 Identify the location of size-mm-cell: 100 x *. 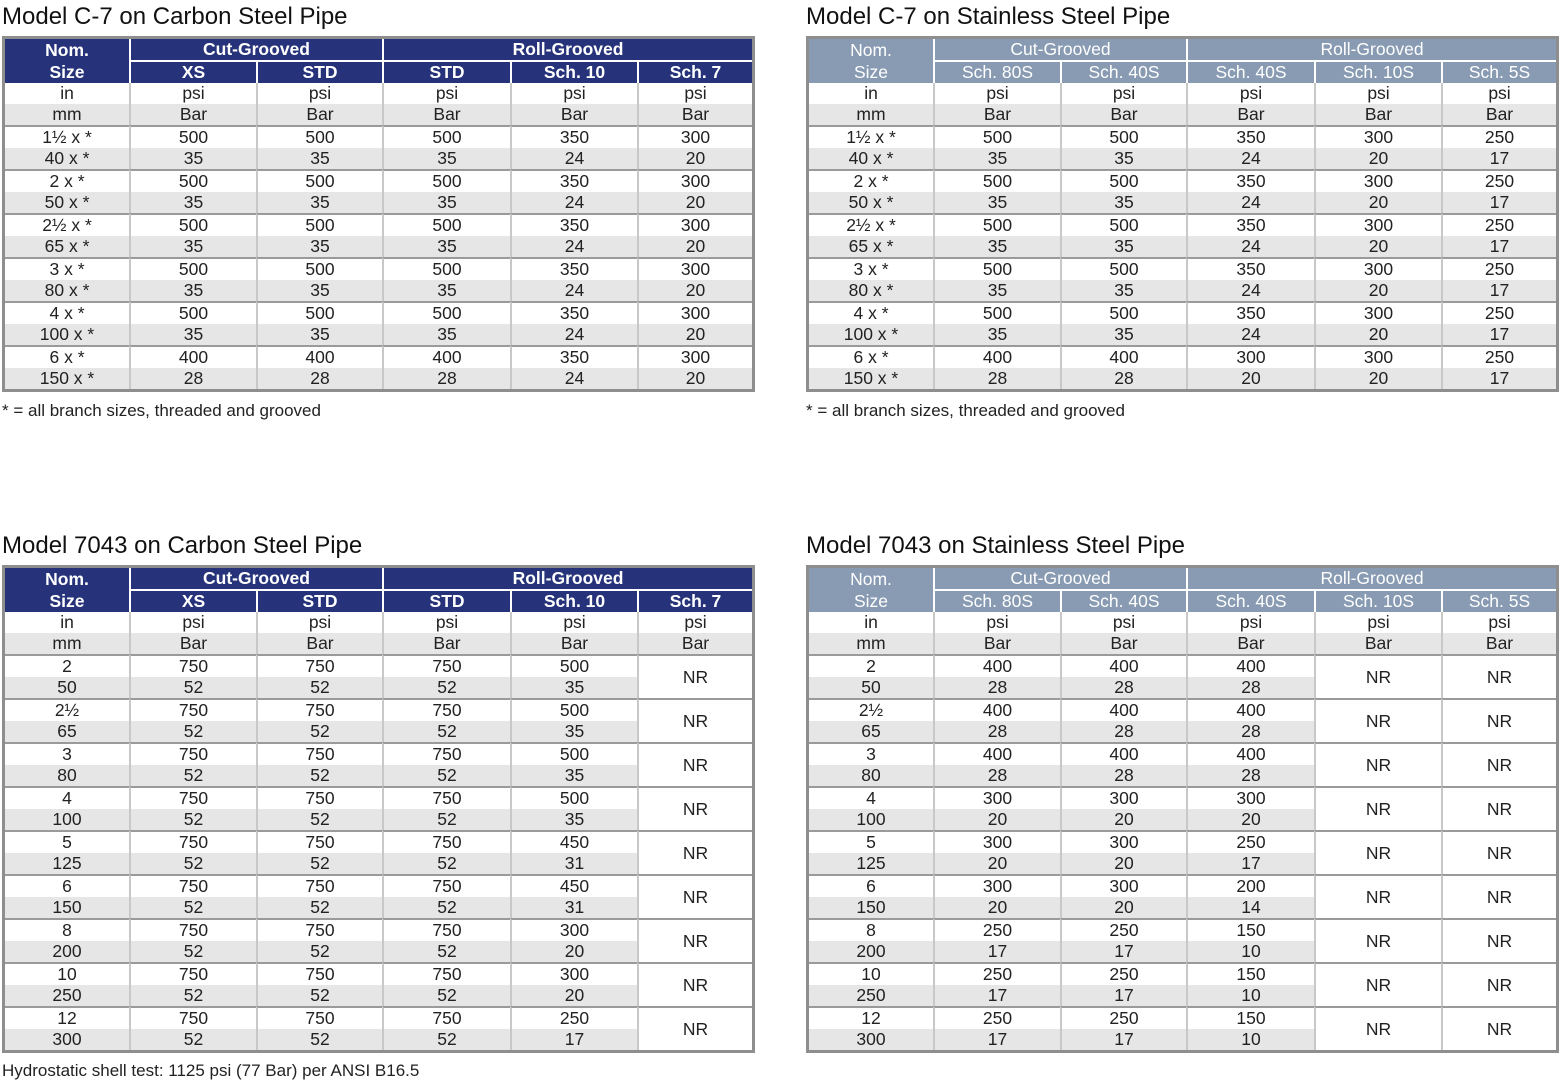
(871, 334).